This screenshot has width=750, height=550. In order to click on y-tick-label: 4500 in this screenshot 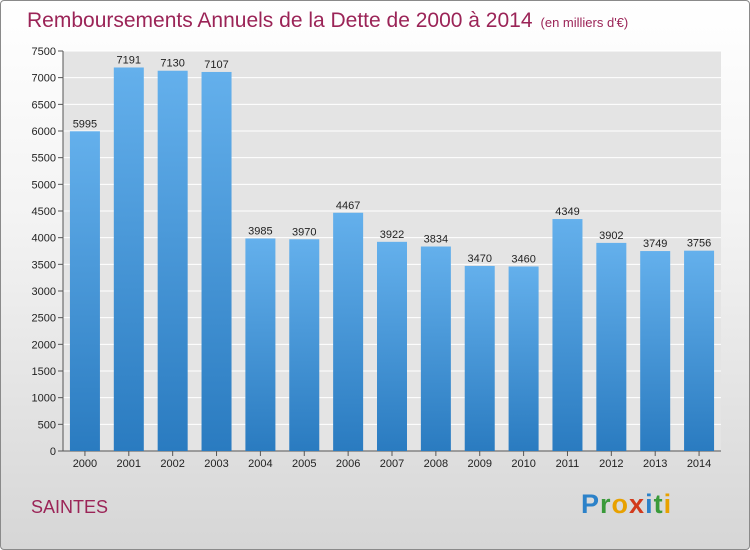, I will do `click(44, 212)`.